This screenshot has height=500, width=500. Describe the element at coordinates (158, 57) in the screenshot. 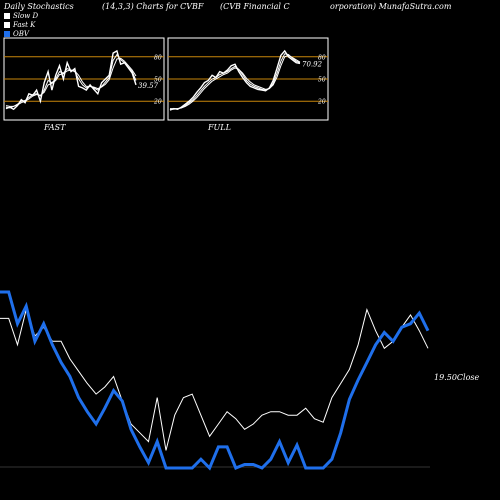

I see `fast-level-label-80: 80` at that location.